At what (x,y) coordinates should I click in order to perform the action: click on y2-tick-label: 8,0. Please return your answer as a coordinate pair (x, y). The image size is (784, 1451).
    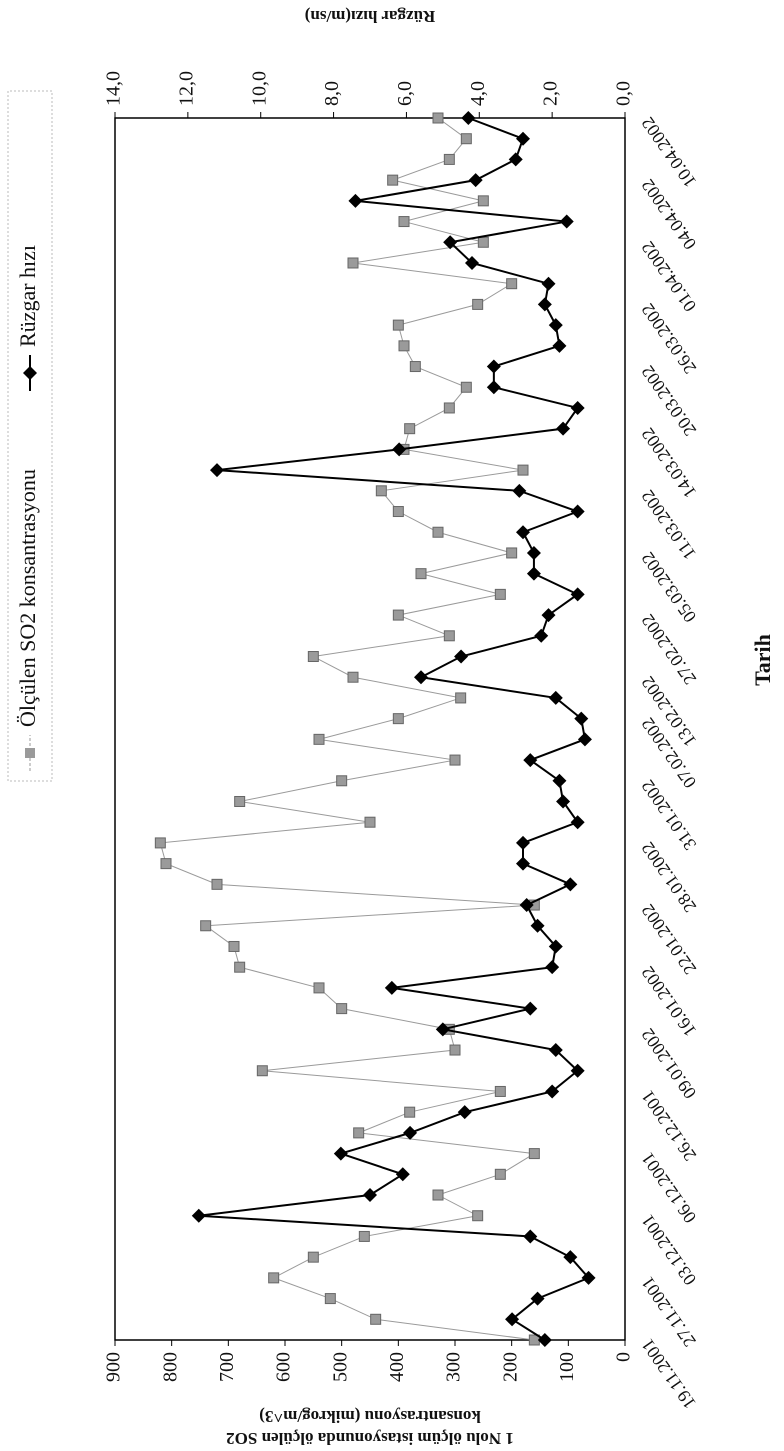
    Looking at the image, I should click on (332, 93).